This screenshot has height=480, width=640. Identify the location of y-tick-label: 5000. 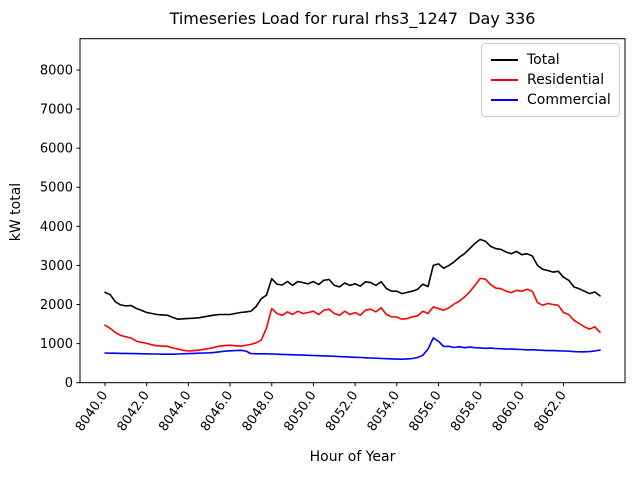
(56, 188).